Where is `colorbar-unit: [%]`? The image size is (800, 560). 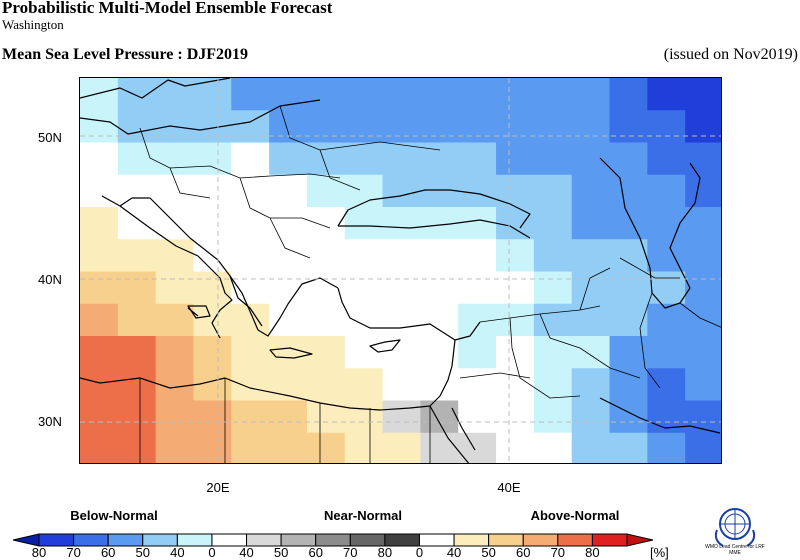
colorbar-unit: [%] is located at coordinates (659, 552).